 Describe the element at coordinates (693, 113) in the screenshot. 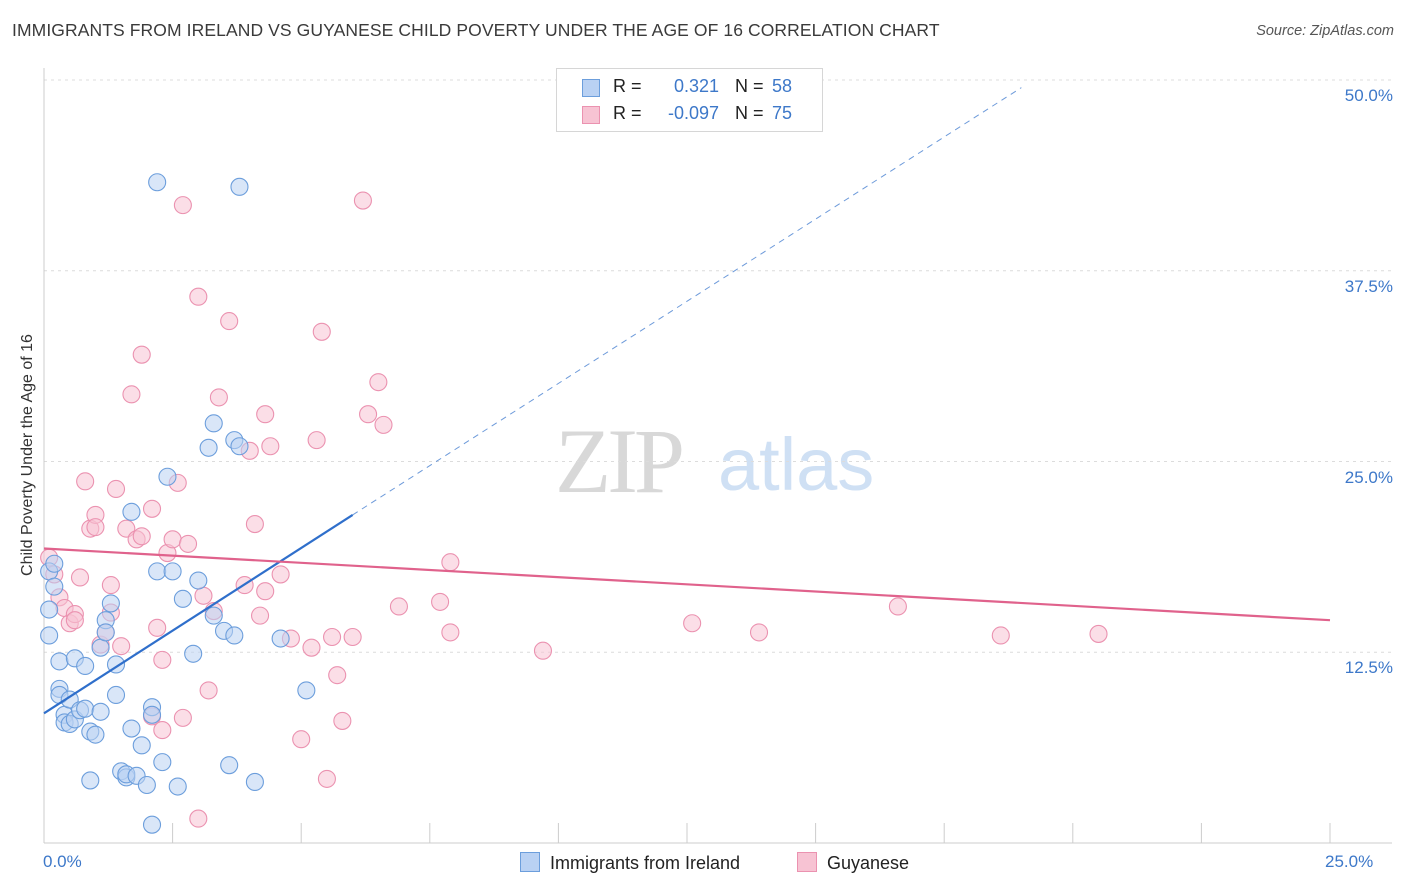

I see `legend-r-value-guyanese: -0.097` at that location.